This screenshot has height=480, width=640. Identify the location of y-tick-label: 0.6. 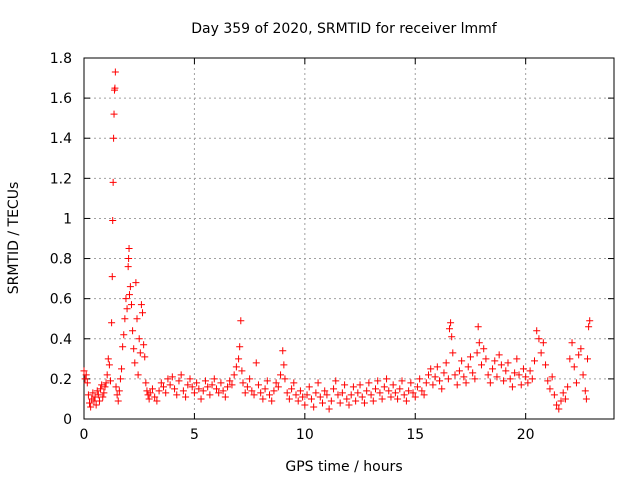
(61, 300).